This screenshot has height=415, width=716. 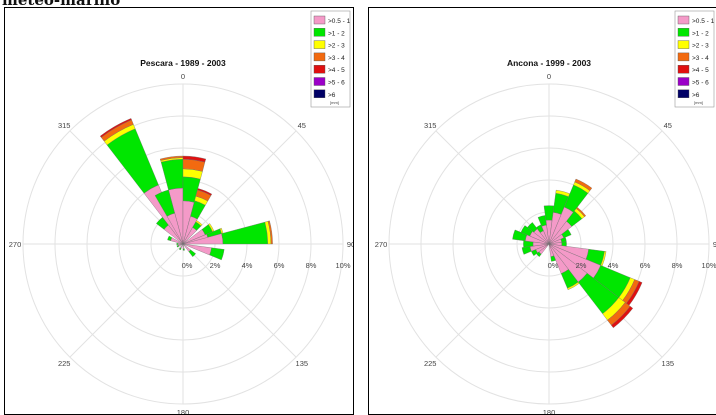 I want to click on chart-title: Pescara - 1989 - 2003, so click(x=183, y=63).